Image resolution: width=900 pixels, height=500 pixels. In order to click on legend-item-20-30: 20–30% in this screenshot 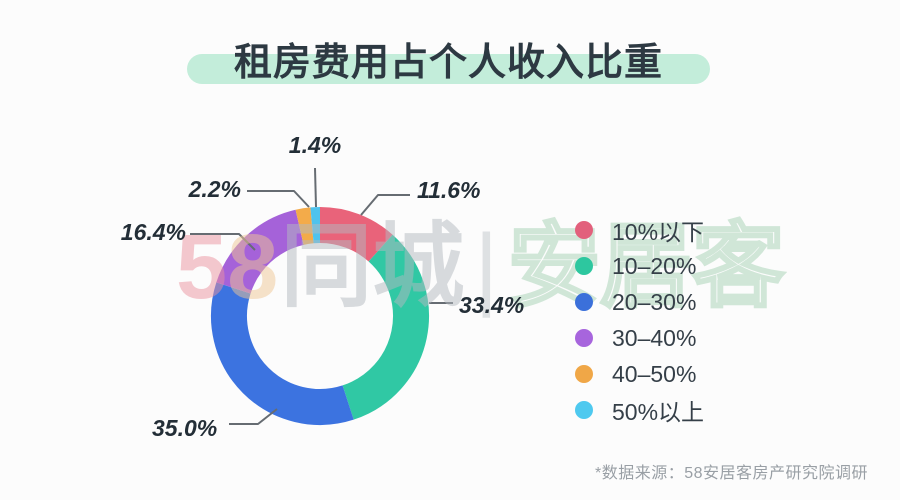, I will do `click(639, 302)`.